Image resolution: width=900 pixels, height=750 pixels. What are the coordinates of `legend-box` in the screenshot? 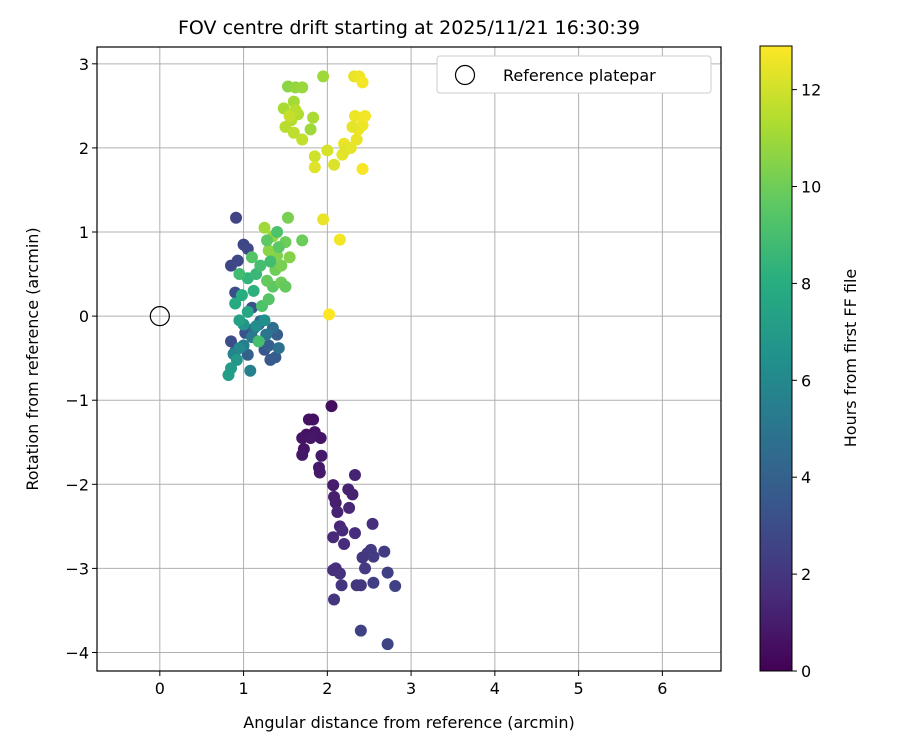 It's located at (574, 74).